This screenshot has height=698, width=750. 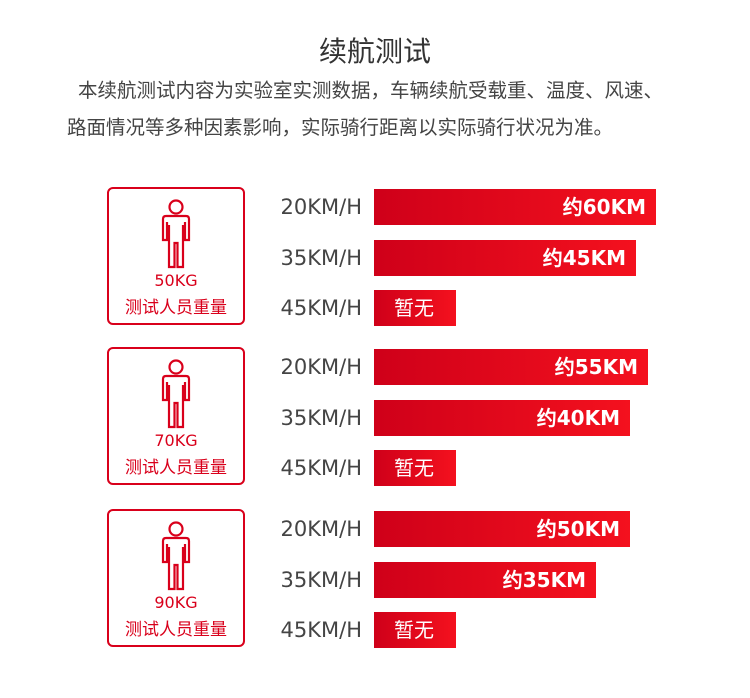 I want to click on range-bar: 约40KM, so click(x=502, y=417).